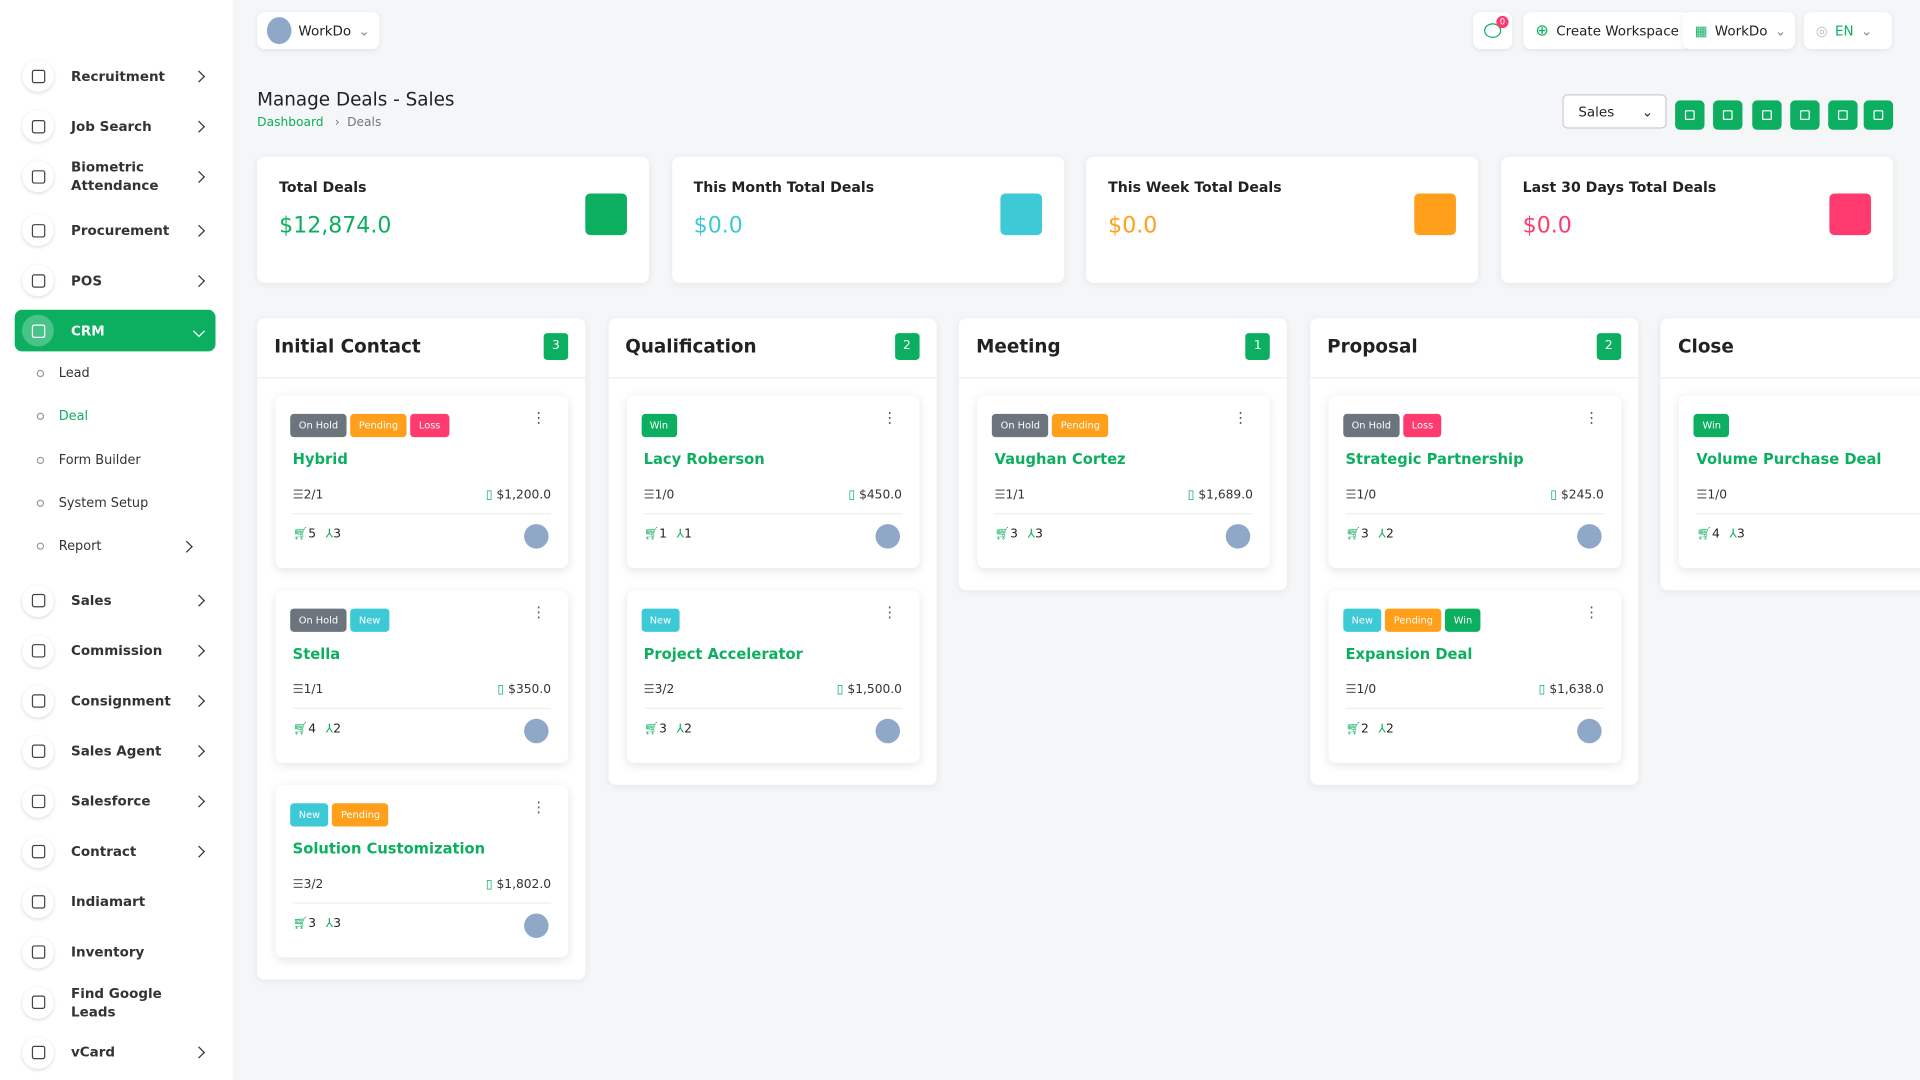 This screenshot has height=1080, width=1920. What do you see at coordinates (341, 813) in the screenshot?
I see `badges: New Pending` at bounding box center [341, 813].